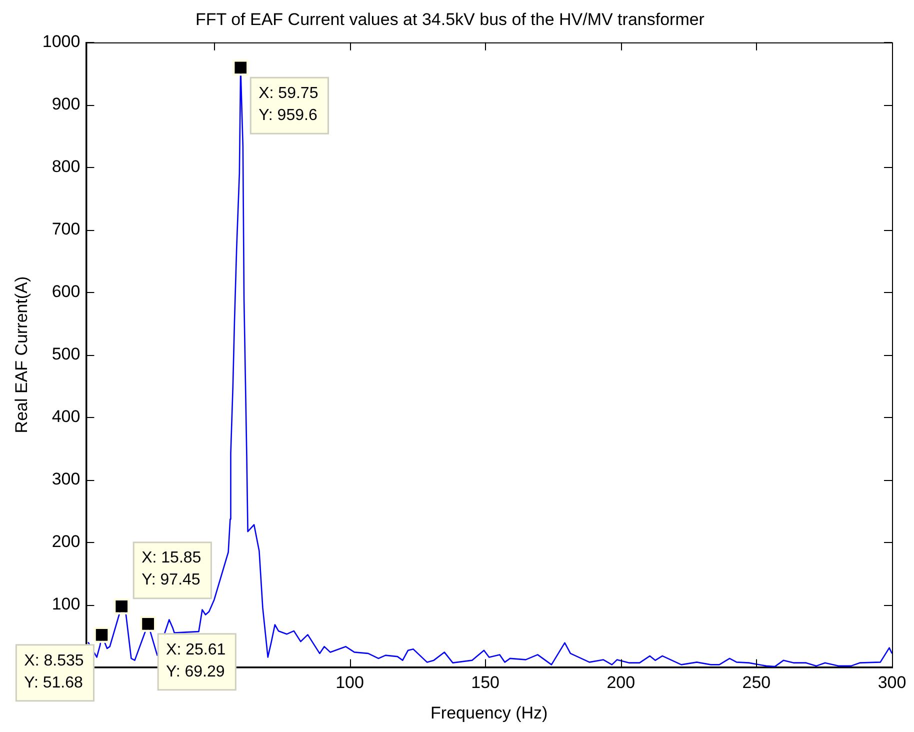 The image size is (914, 732). Describe the element at coordinates (66, 541) in the screenshot. I see `y-tick-label: 200` at that location.